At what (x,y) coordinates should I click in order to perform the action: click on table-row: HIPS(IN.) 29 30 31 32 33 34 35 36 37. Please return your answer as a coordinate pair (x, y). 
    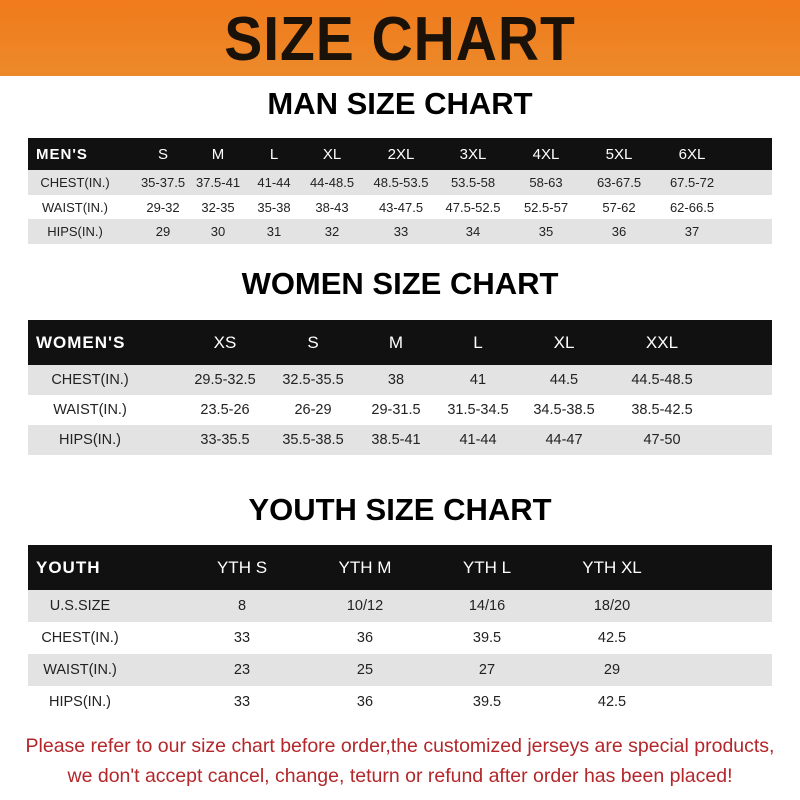
    Looking at the image, I should click on (400, 231).